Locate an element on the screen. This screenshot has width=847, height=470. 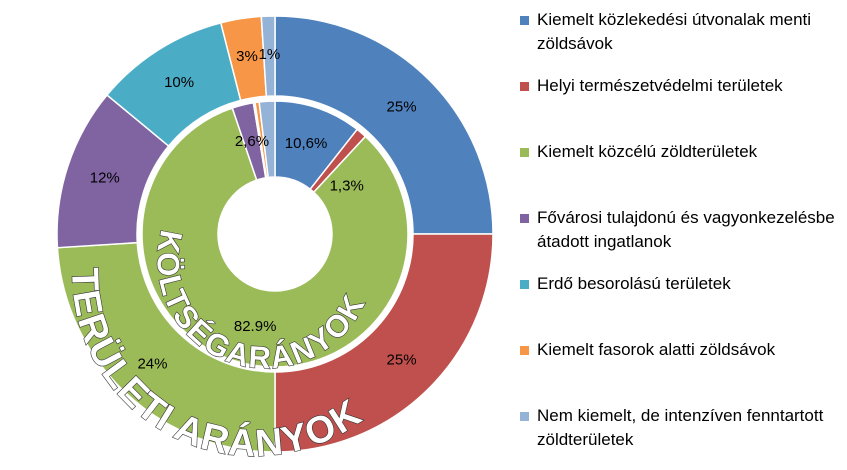
data-label: 2,6% is located at coordinates (252, 141).